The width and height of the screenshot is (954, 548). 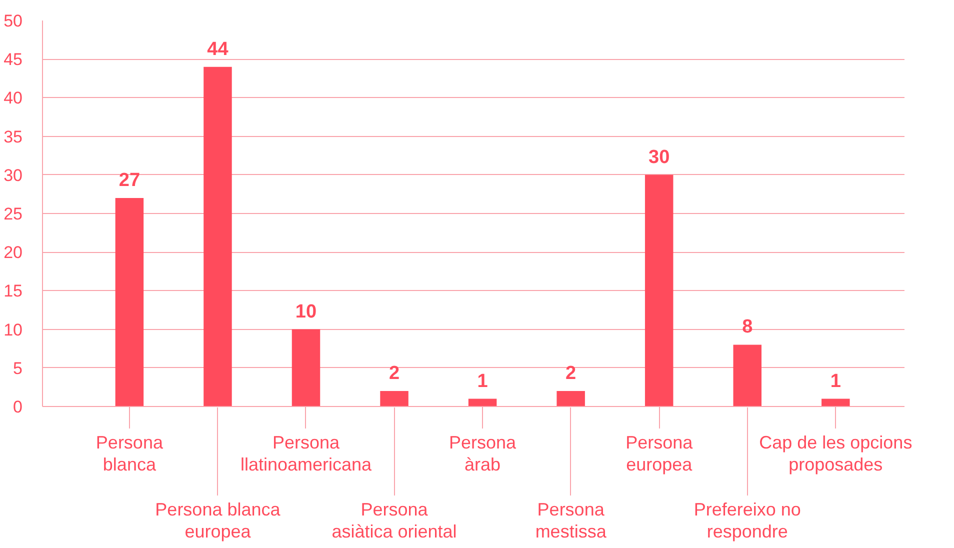 What do you see at coordinates (13, 291) in the screenshot?
I see `y-tick-label: 15` at bounding box center [13, 291].